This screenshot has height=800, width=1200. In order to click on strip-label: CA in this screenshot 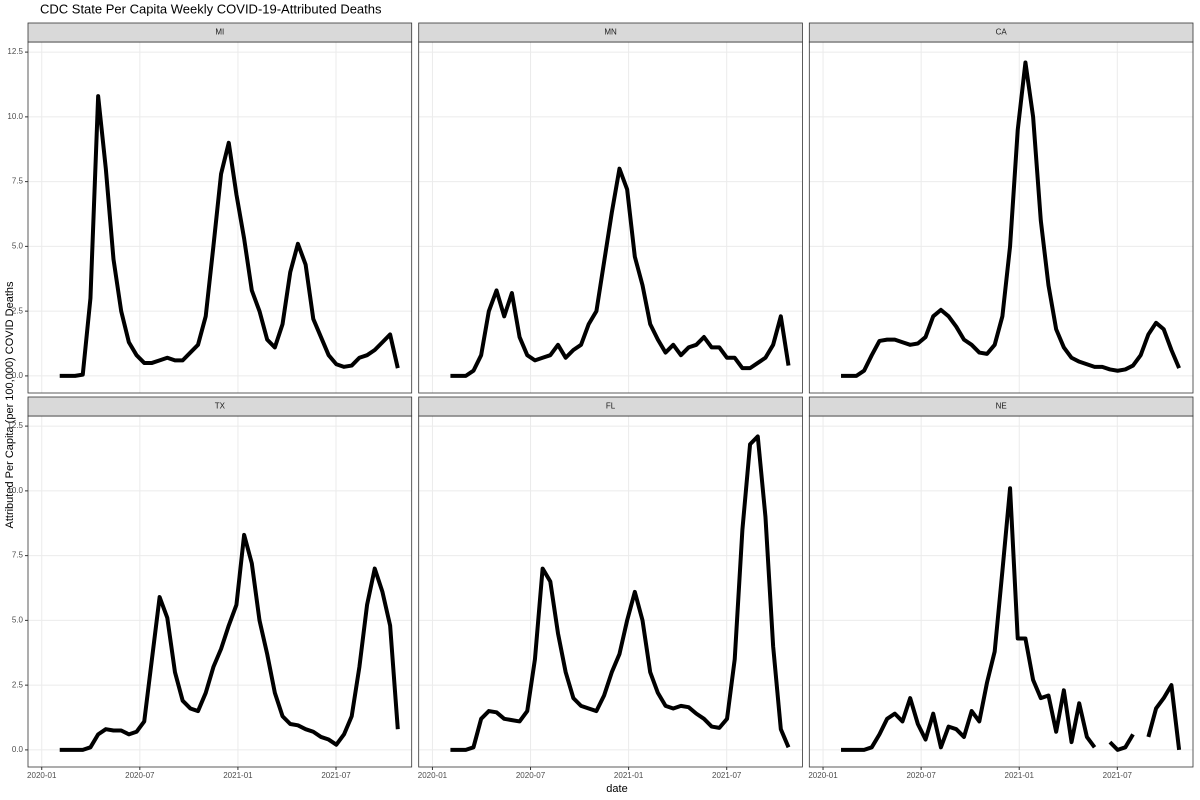, I will do `click(1002, 32)`.